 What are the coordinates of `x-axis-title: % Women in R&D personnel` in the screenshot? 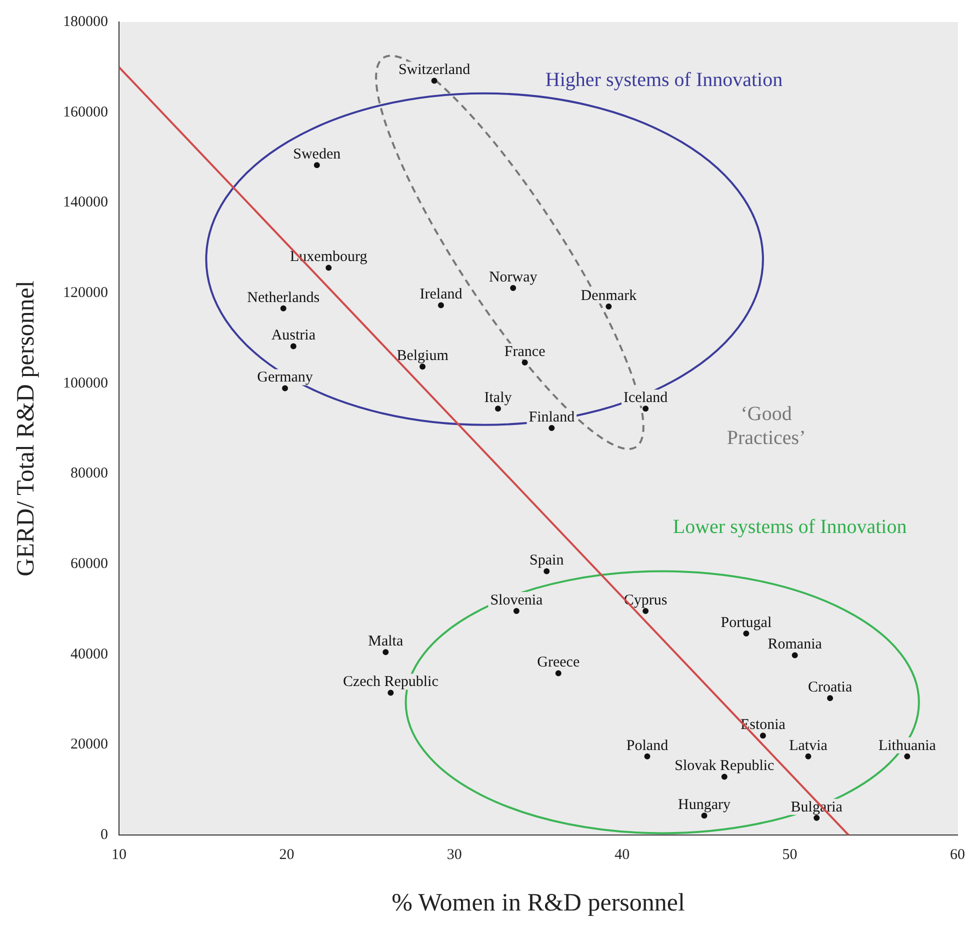 It's located at (538, 903).